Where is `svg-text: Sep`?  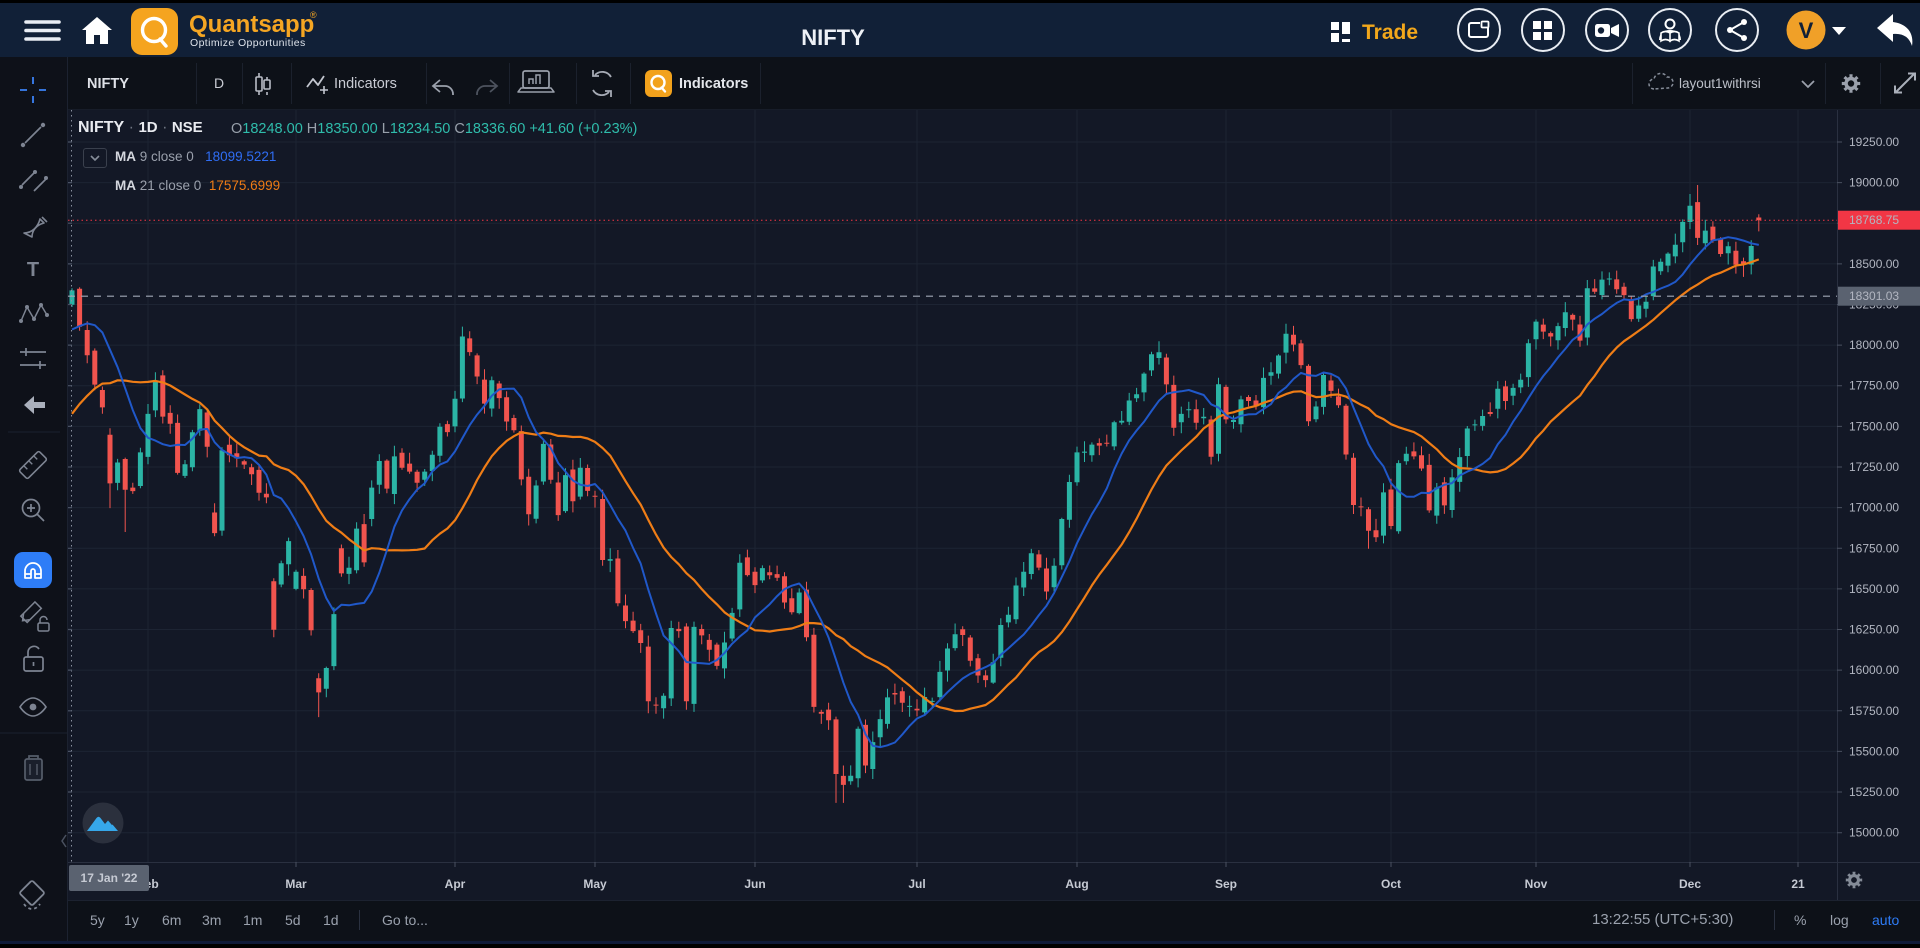 svg-text: Sep is located at coordinates (1226, 884).